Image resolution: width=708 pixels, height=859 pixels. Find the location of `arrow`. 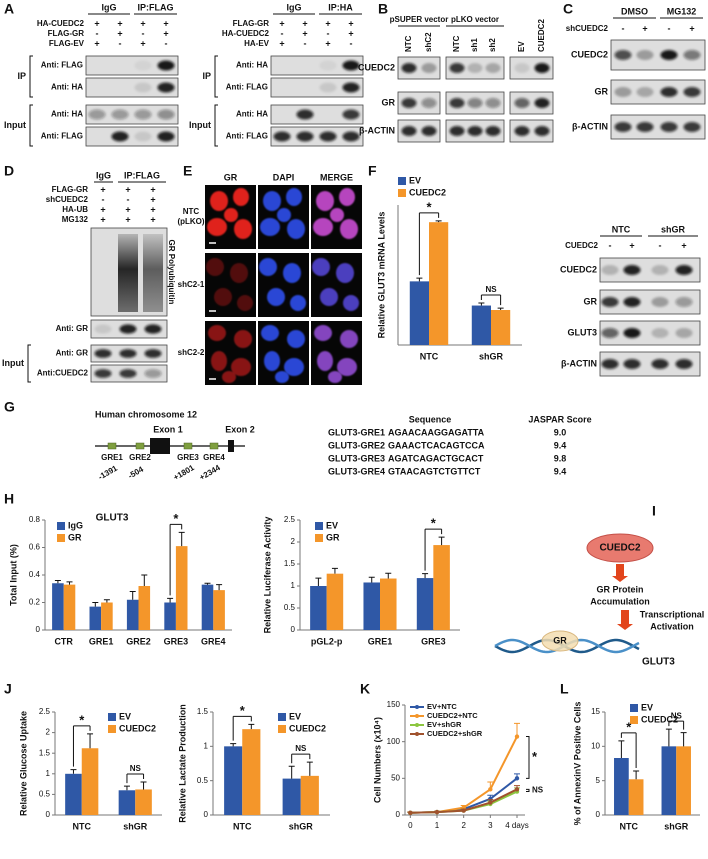

arrow is located at coordinates (620, 573).